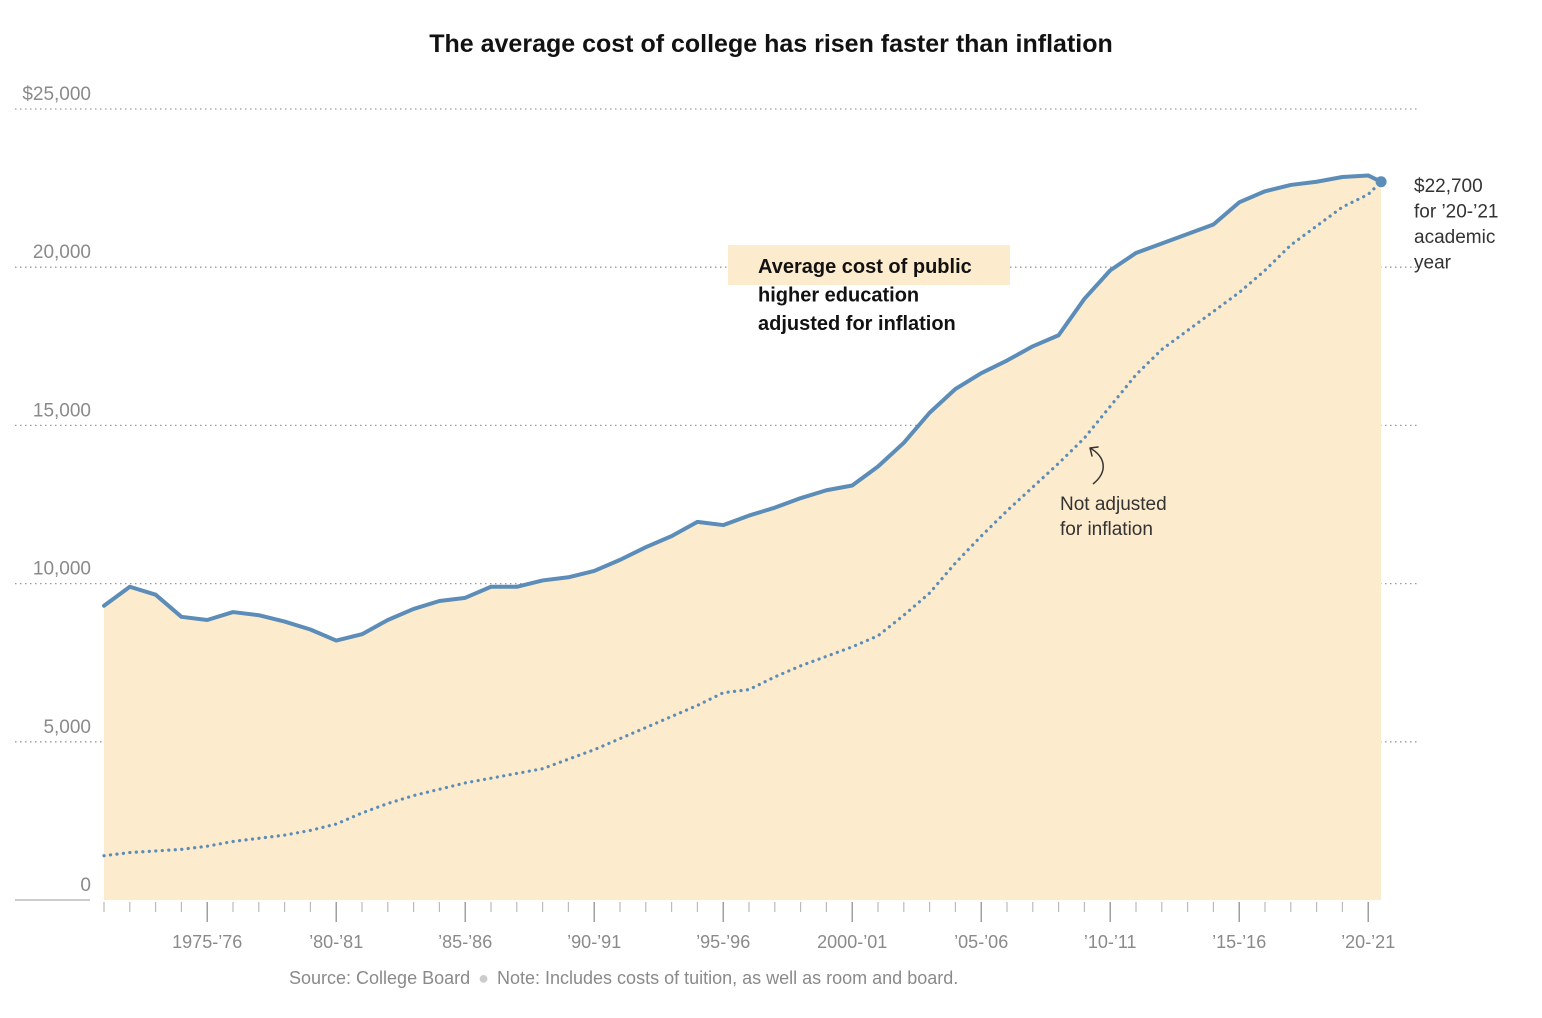 The height and width of the screenshot is (1018, 1542). I want to click on adjusted-series-label: Average cost of public, so click(865, 267).